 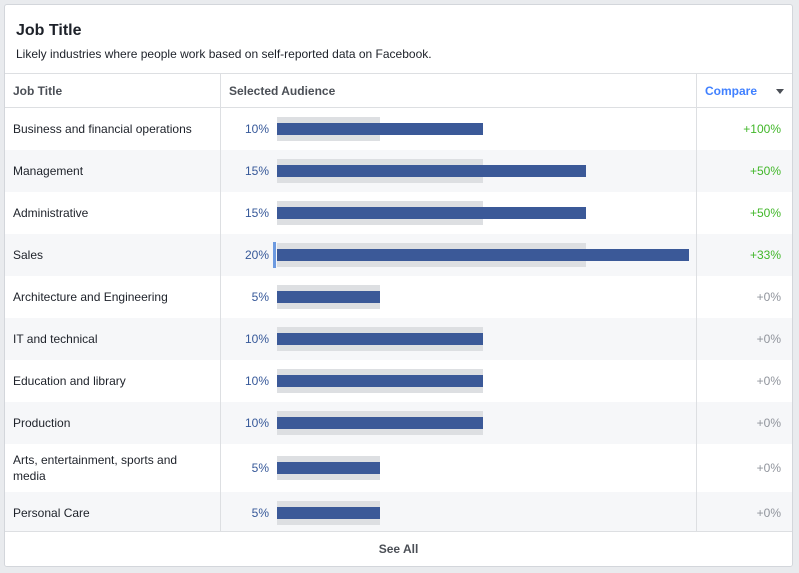 I want to click on table-row: Management 15% +50%, so click(x=398, y=171).